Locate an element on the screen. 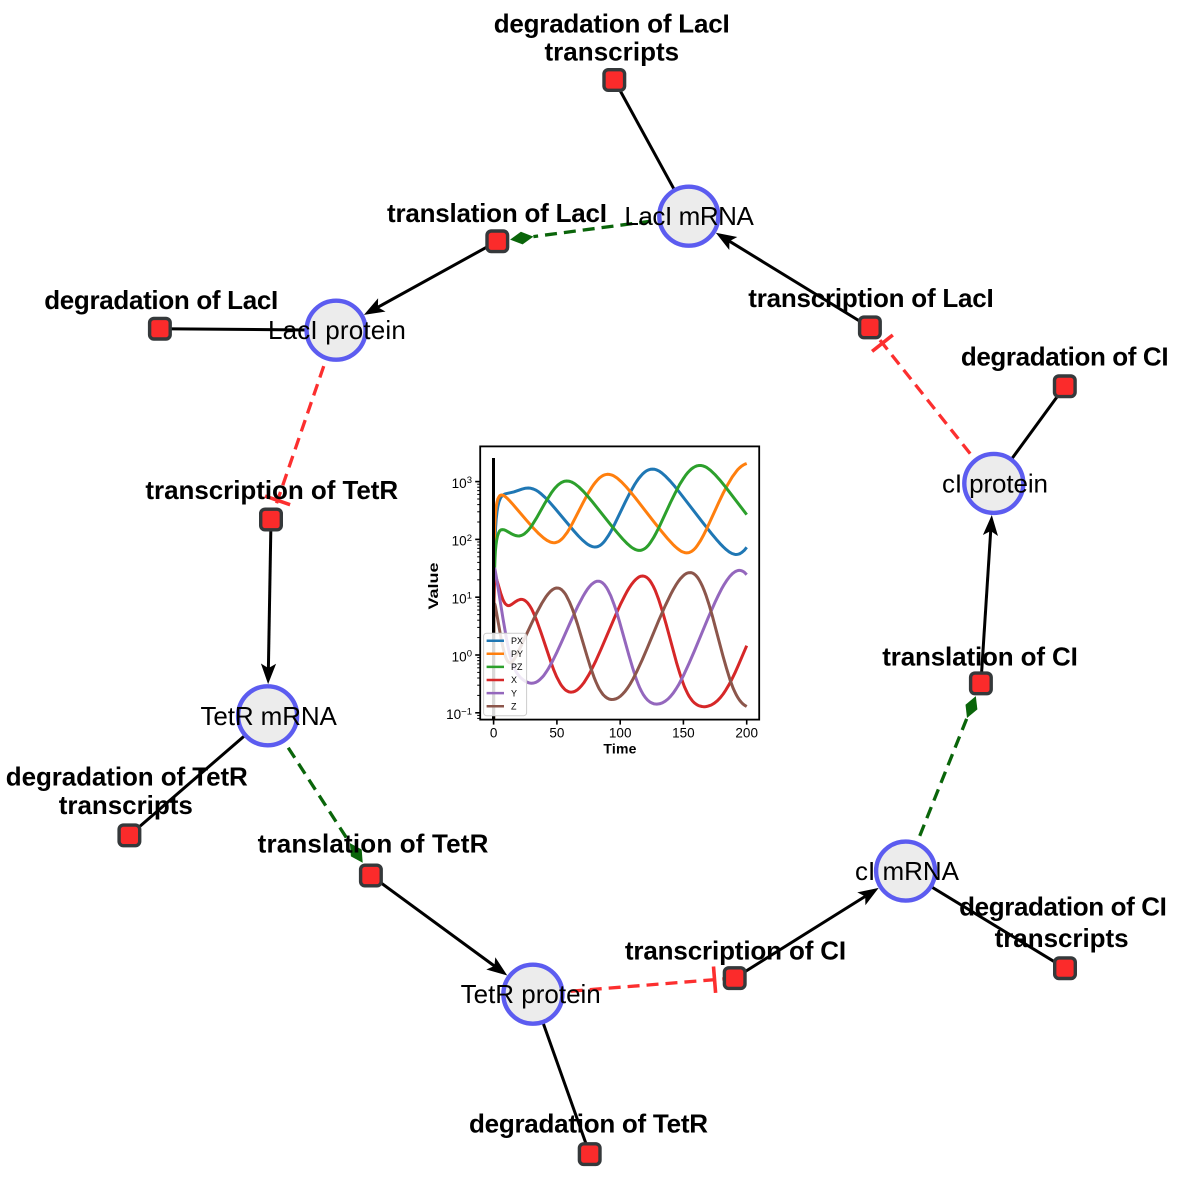 The width and height of the screenshot is (1189, 1200). svg-text: LacI protein is located at coordinates (337, 330).